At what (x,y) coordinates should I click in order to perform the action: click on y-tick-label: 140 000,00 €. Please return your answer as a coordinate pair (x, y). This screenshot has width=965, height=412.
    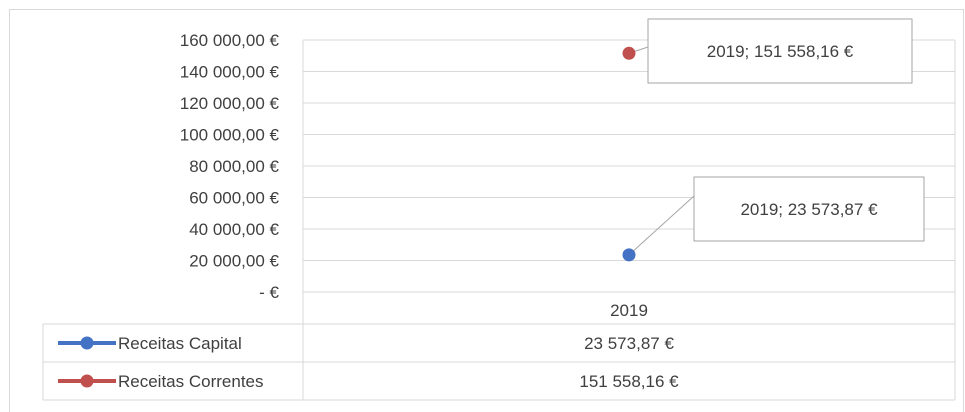
    Looking at the image, I should click on (230, 72).